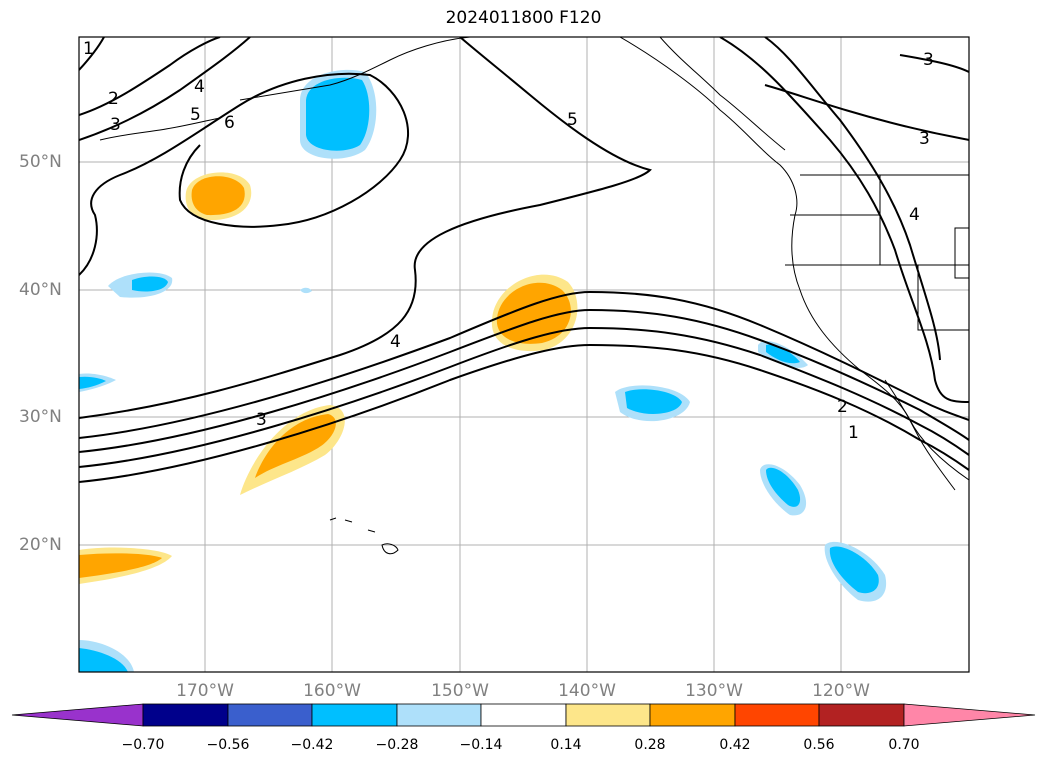  Describe the element at coordinates (160, 129) in the screenshot. I see `aleutians` at that location.